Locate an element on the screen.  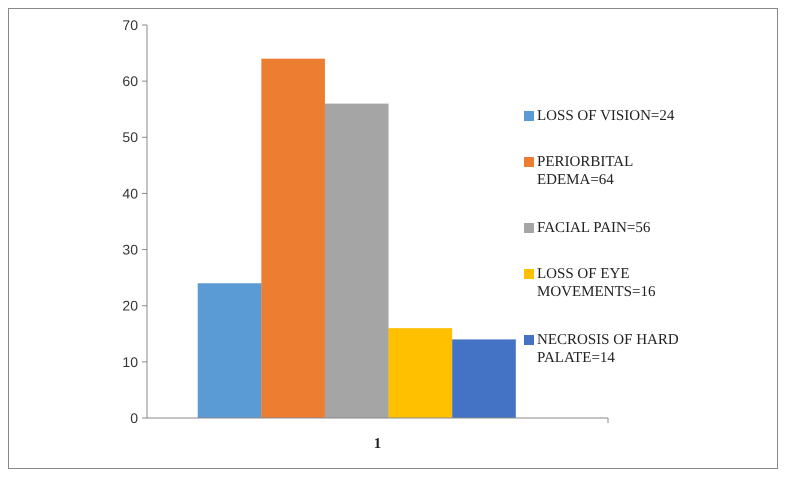
y-tick-label: 10 is located at coordinates (130, 362).